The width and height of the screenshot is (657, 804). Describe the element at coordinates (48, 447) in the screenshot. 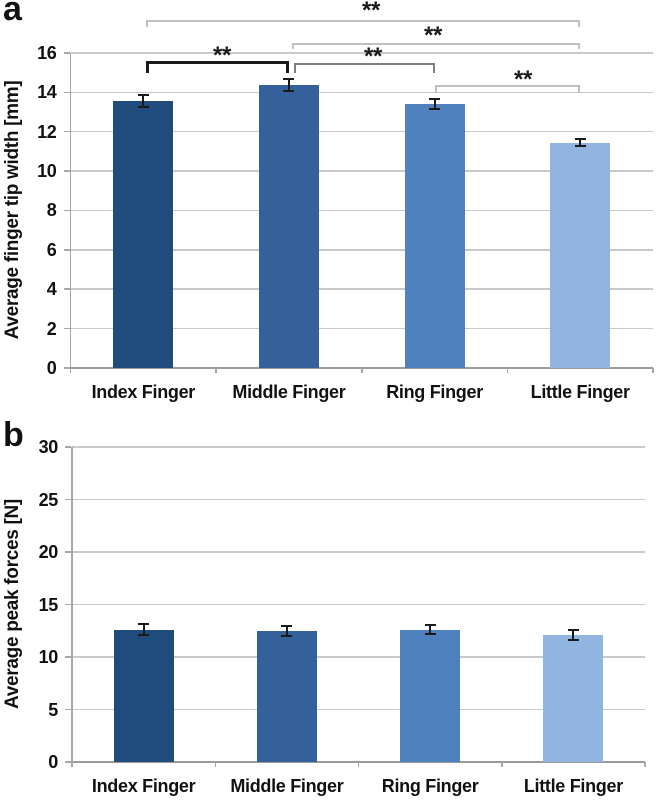

I see `y-tick-label-30: 30` at that location.